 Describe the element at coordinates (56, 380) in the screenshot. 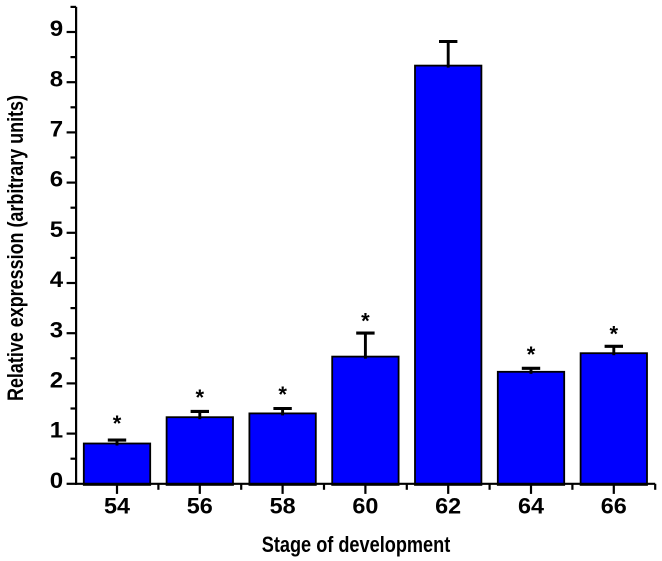

I see `svg-text: 2` at that location.